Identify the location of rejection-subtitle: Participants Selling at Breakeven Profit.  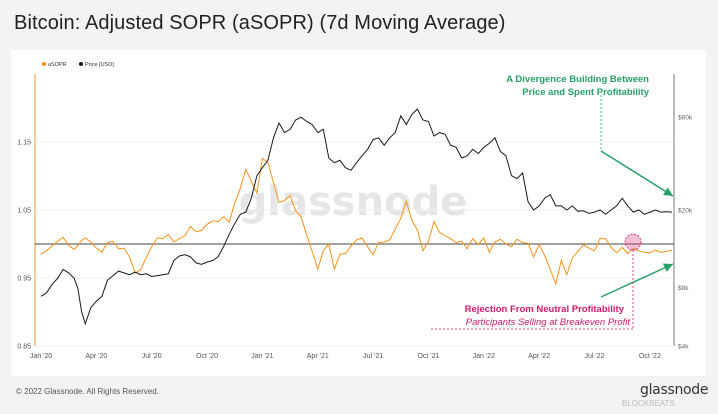
(548, 322).